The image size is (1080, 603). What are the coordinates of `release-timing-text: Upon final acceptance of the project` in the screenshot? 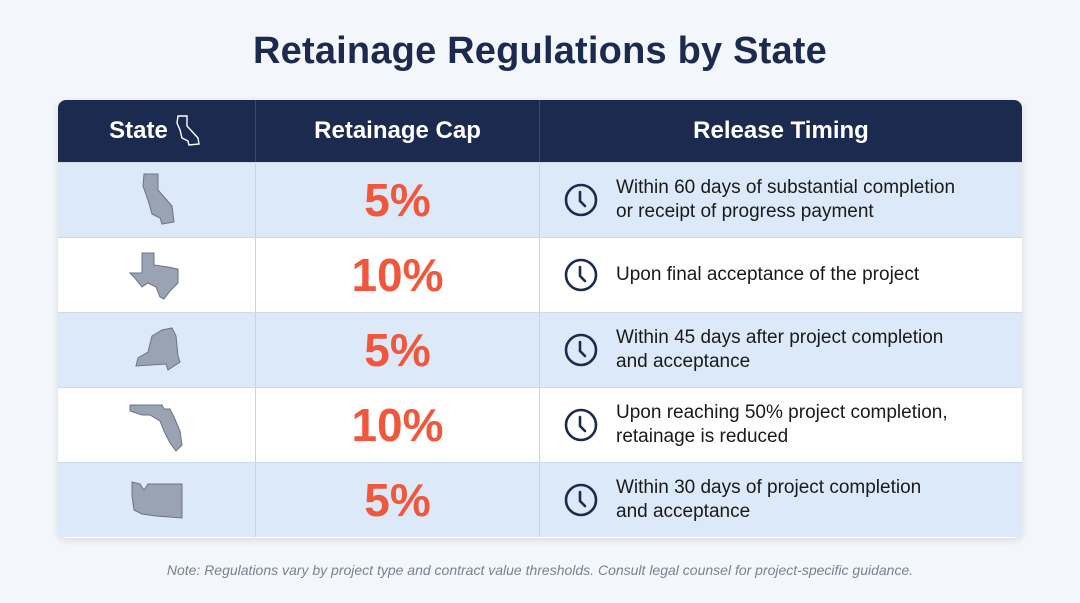 It's located at (767, 275).